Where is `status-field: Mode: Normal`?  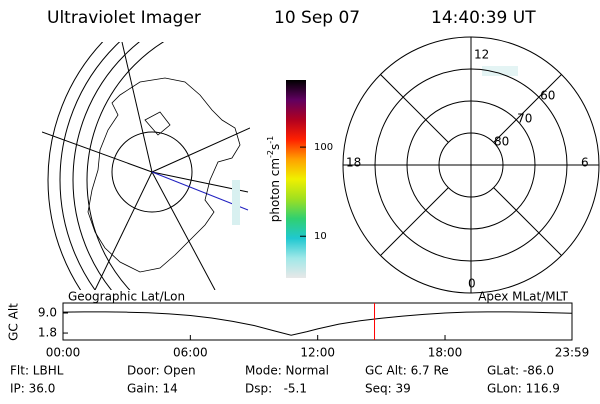 status-field: Mode: Normal is located at coordinates (287, 371).